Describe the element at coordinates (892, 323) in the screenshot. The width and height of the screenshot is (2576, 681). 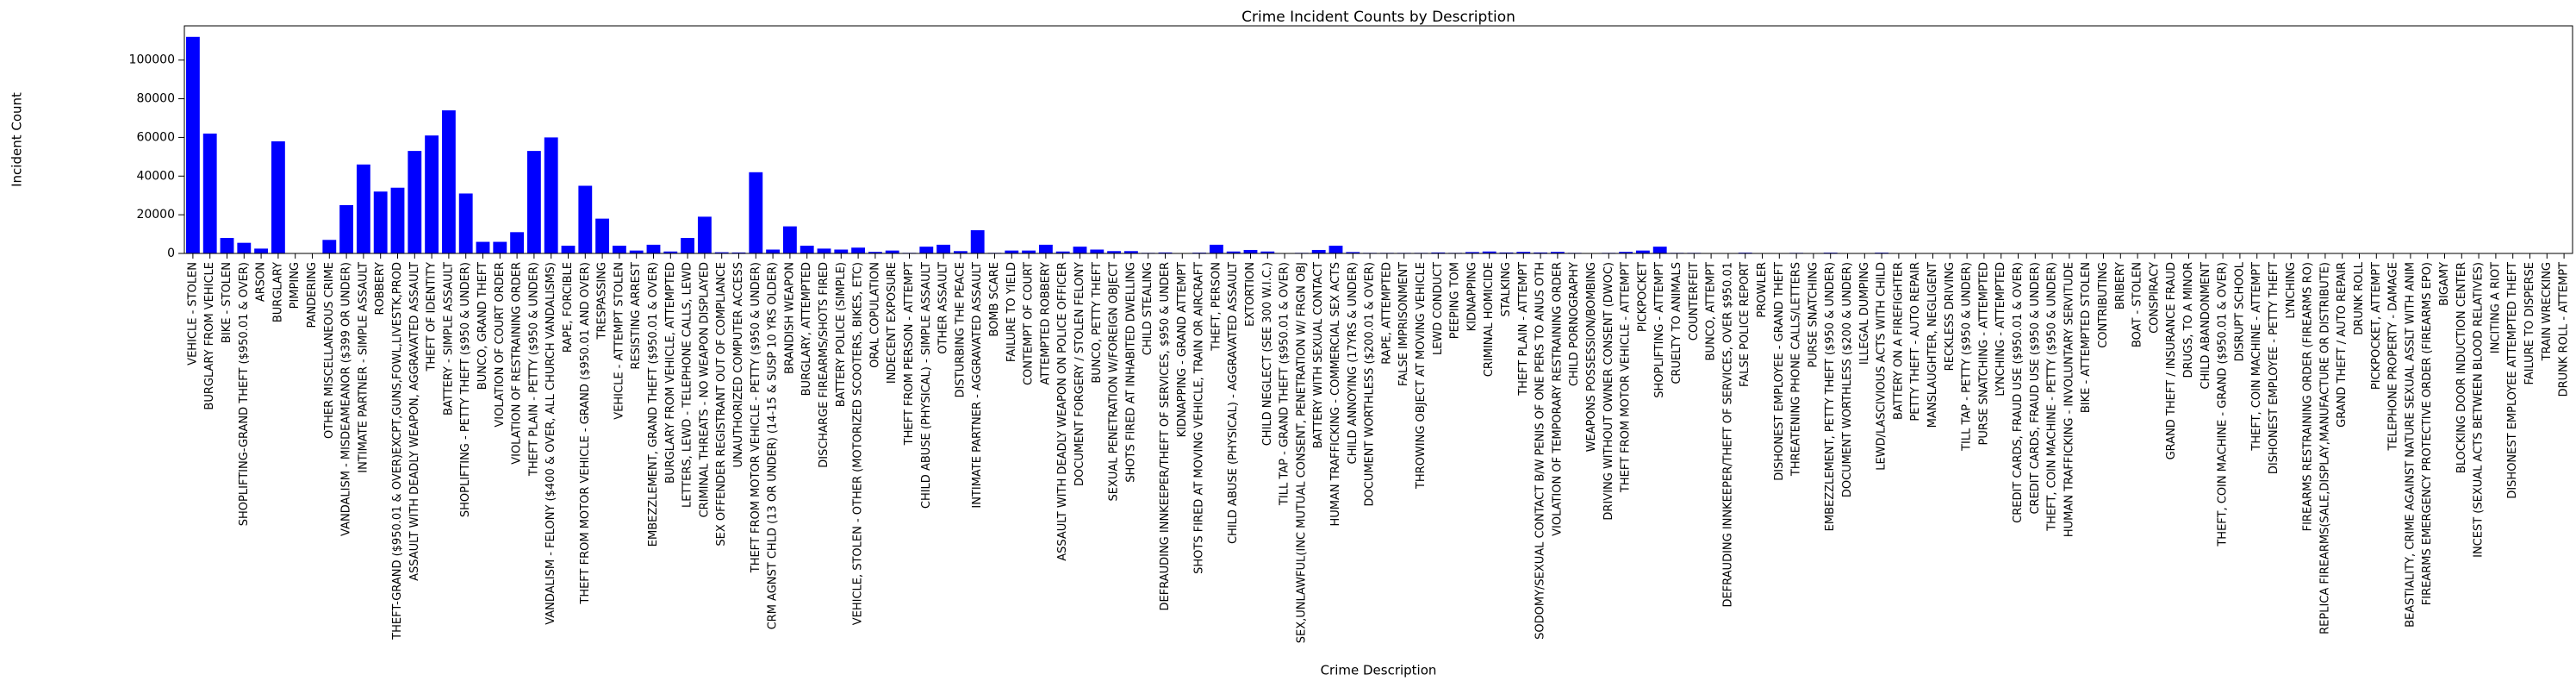
I see `x-tick-label: INDECENT EXPOSURE` at that location.